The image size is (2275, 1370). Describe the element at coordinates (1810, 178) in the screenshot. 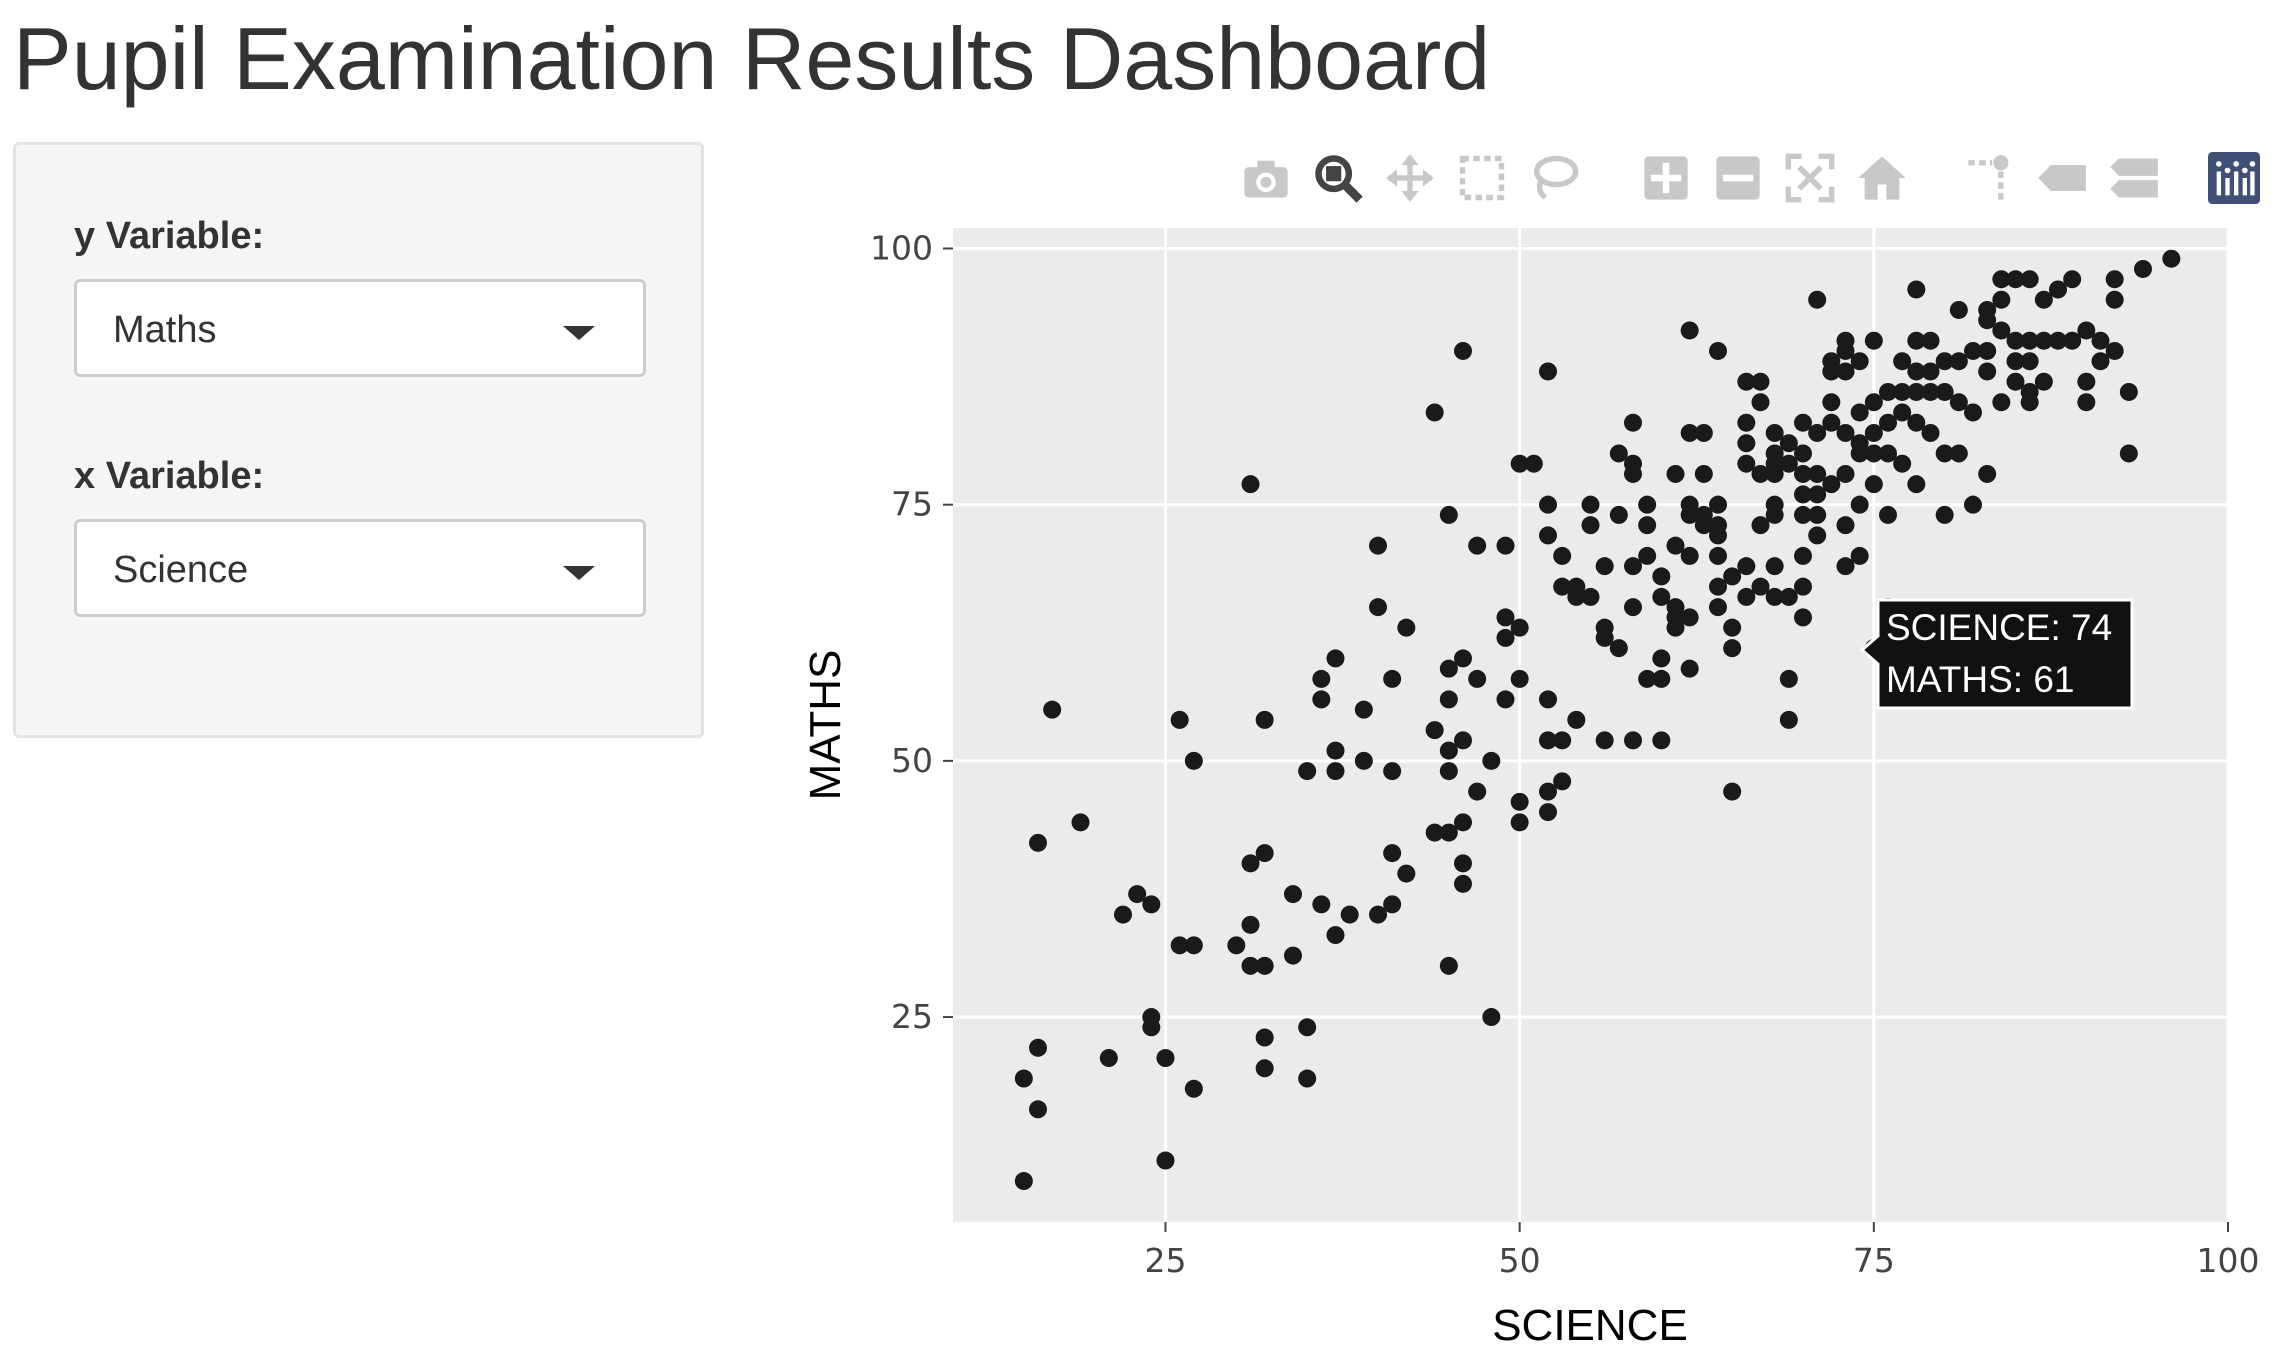

I see `autoscale-icon` at that location.